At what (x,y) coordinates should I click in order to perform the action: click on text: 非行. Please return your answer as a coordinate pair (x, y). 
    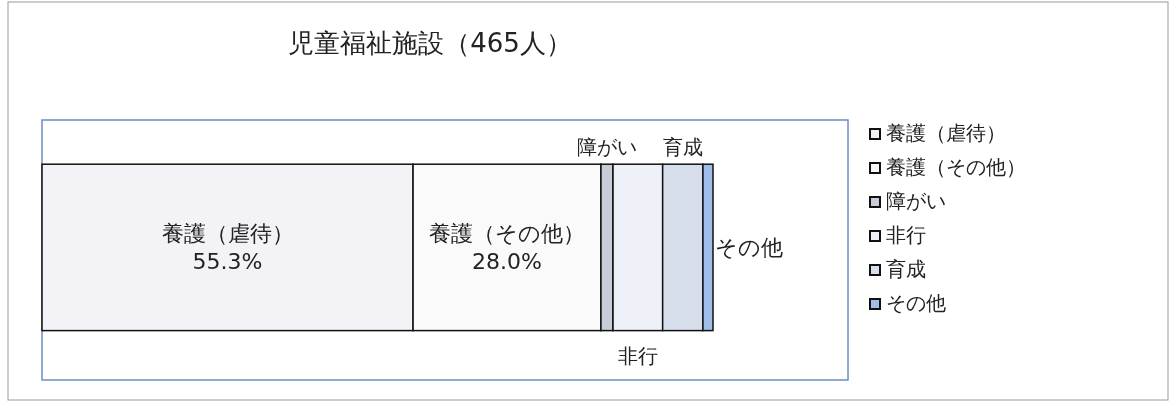
    Looking at the image, I should click on (637, 355).